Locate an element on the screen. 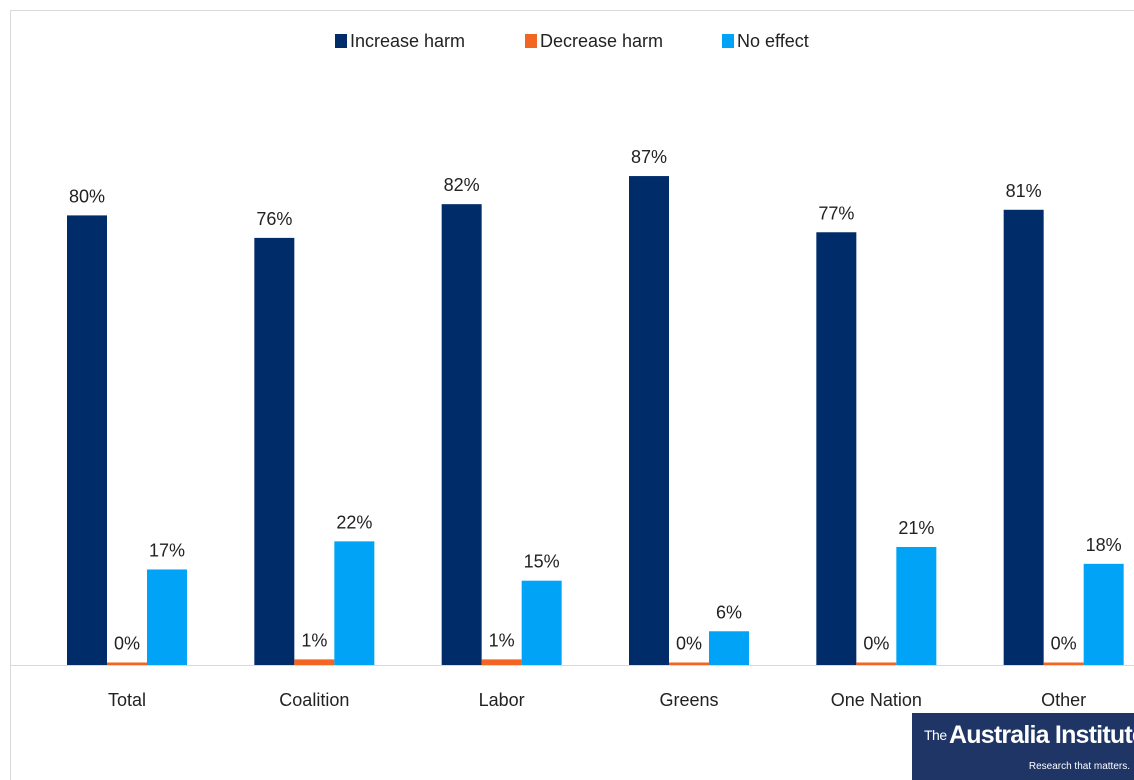 This screenshot has height=780, width=1134. x-tick-label: Other is located at coordinates (1063, 700).